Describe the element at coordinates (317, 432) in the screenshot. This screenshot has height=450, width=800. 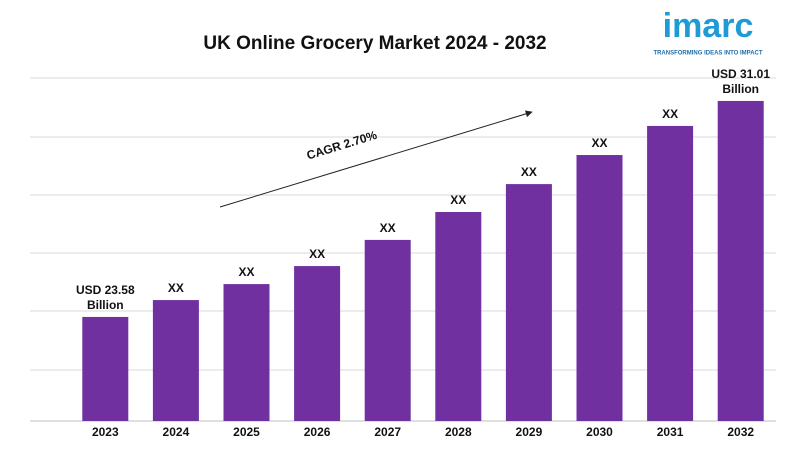
I see `x-tick-label: 2026` at that location.